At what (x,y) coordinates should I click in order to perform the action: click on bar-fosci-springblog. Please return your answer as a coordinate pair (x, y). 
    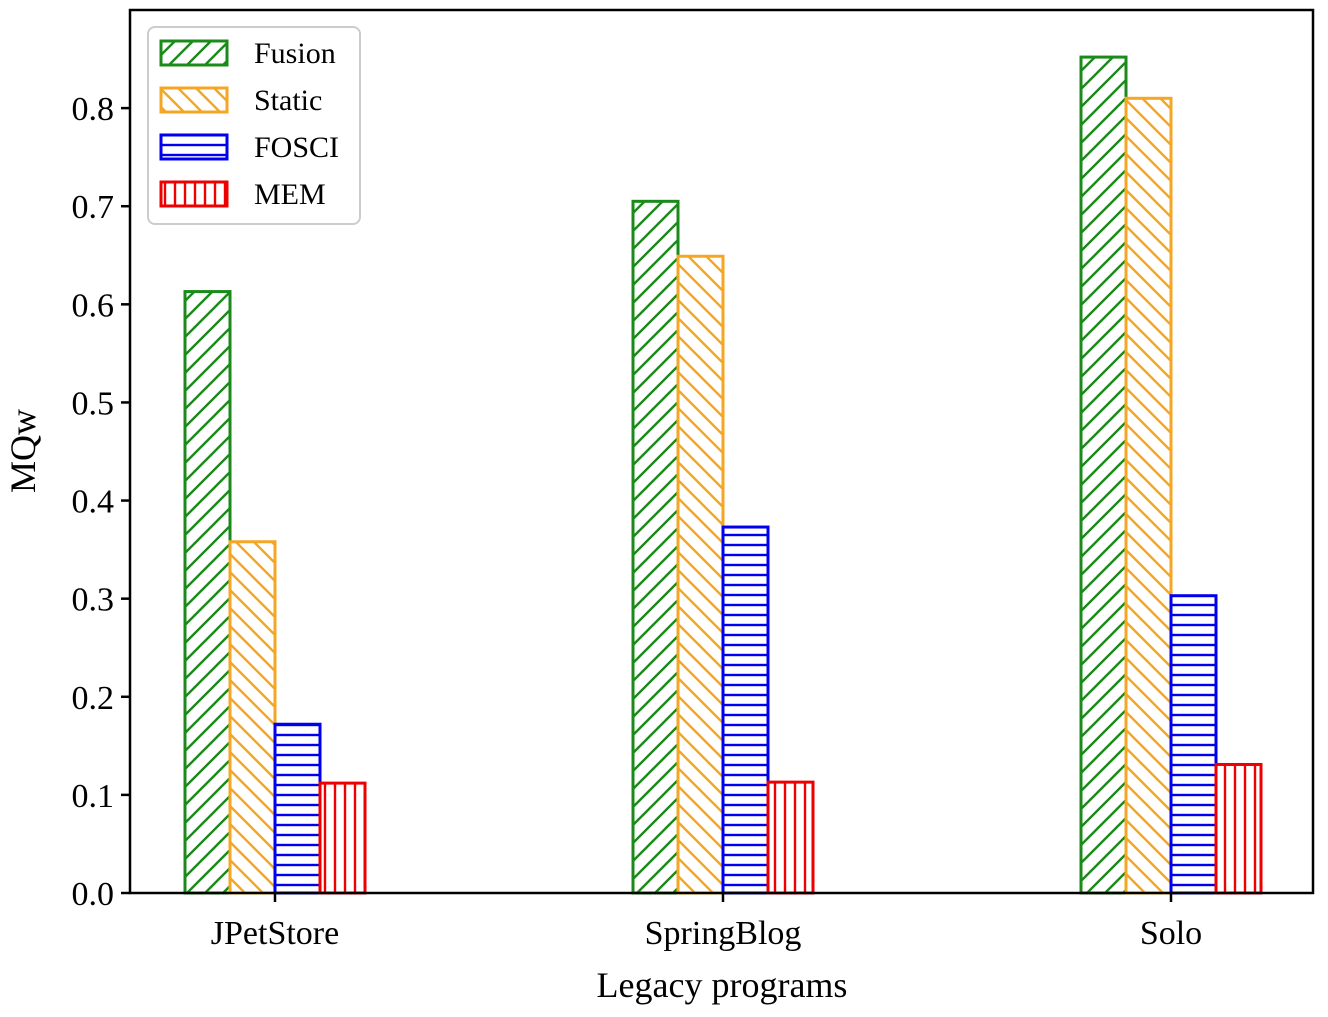
    Looking at the image, I should click on (745, 710).